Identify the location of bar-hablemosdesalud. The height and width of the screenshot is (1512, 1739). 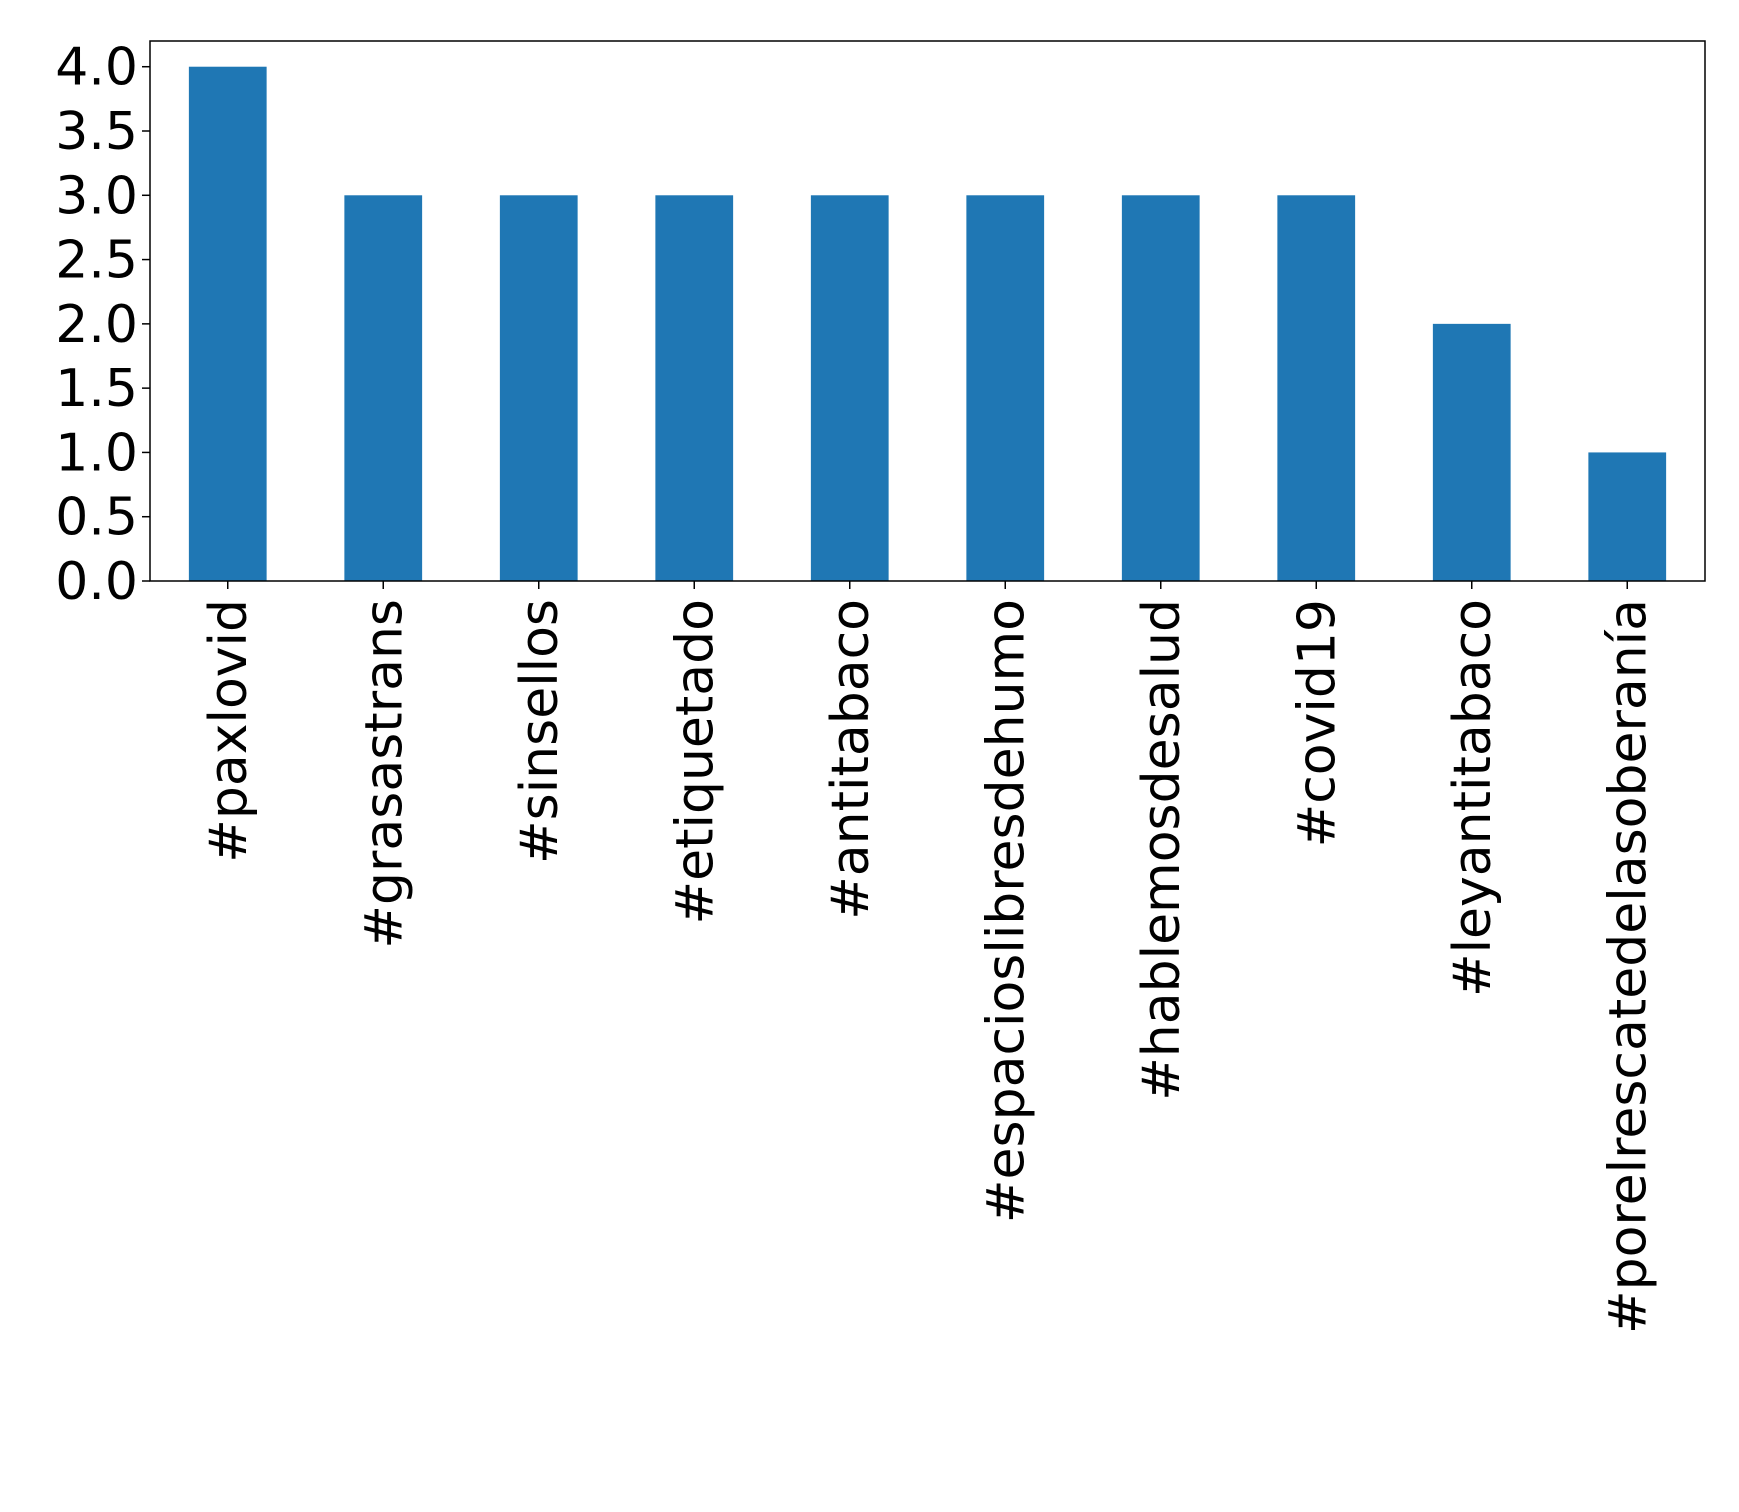
(1160, 388).